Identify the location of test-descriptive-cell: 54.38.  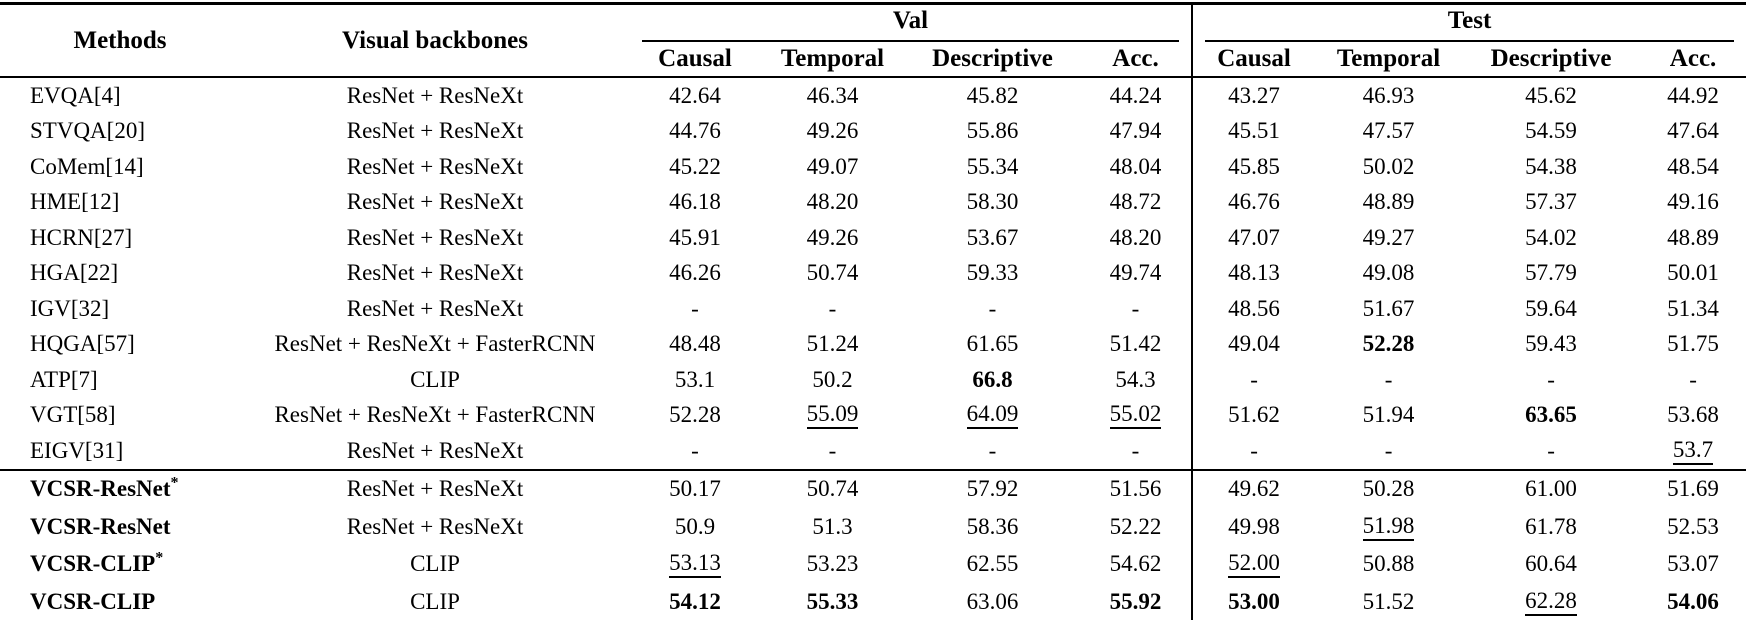
(1551, 166).